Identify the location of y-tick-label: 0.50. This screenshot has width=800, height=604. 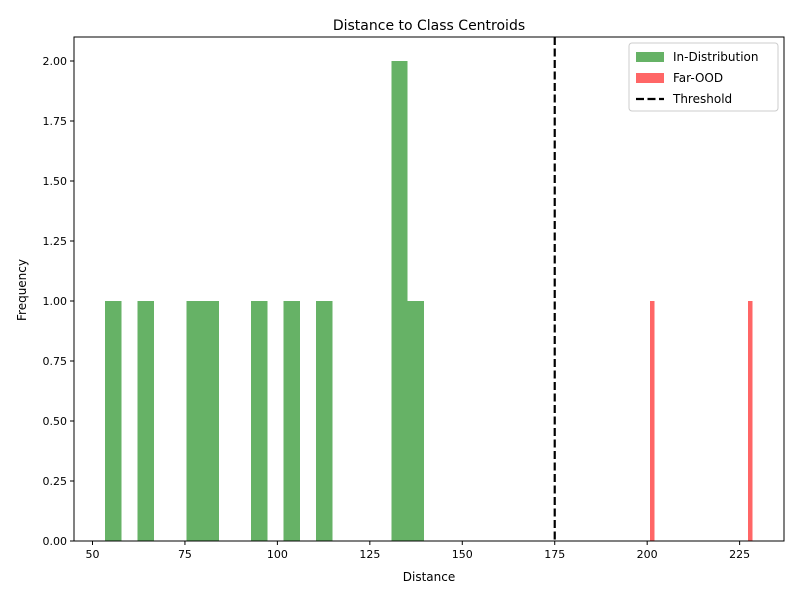
(55, 421).